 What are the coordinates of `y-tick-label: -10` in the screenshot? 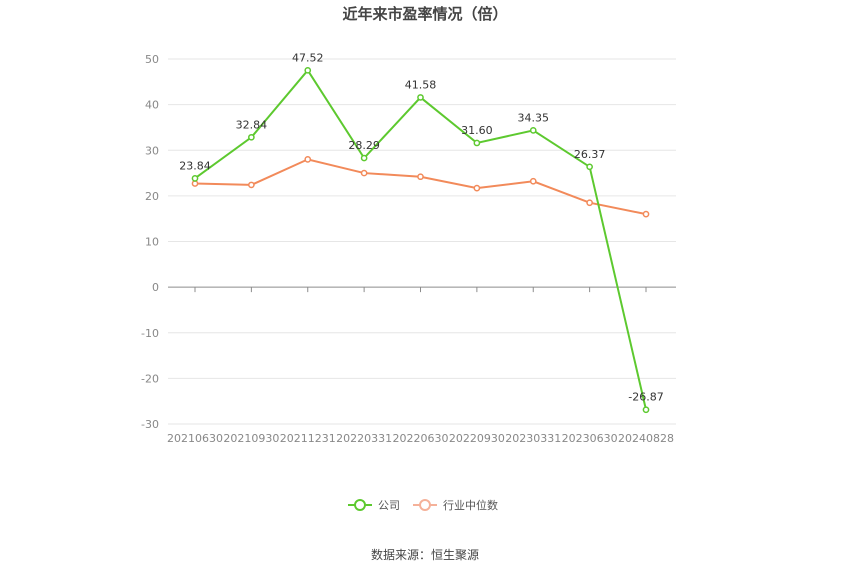 It's located at (150, 333).